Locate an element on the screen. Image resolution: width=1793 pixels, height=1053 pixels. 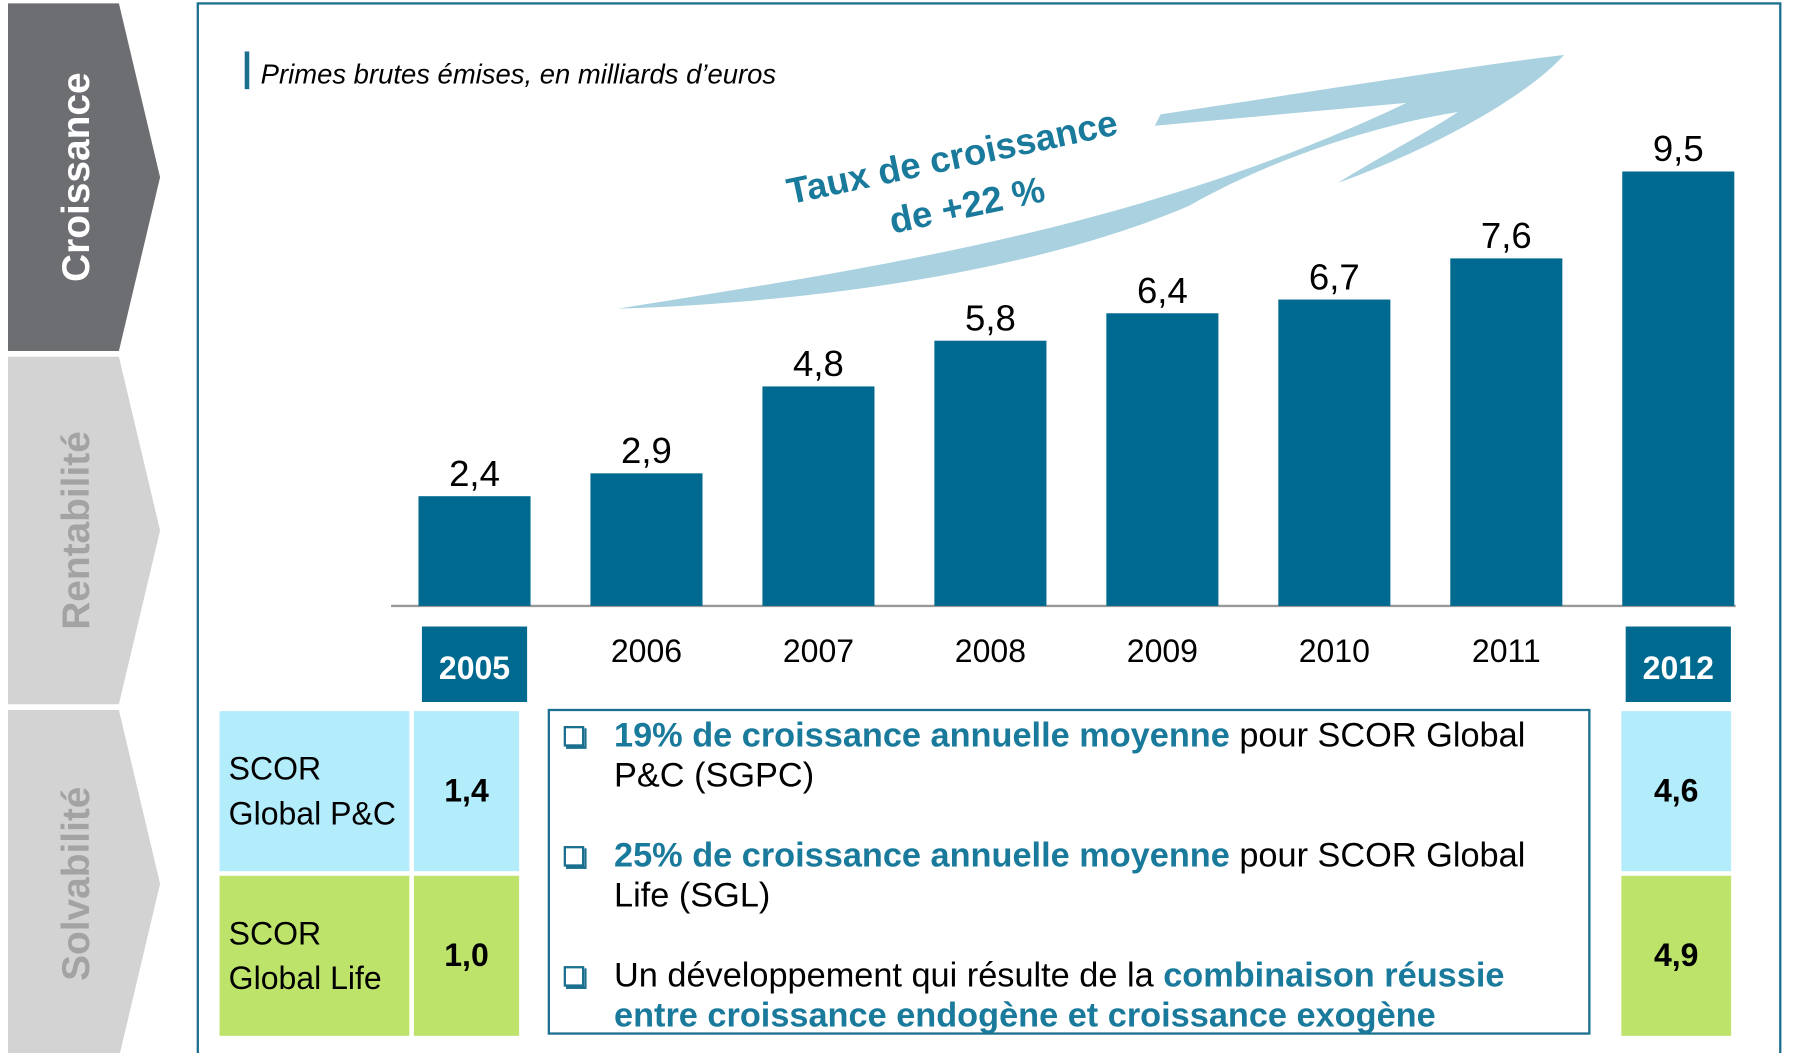
bullet-emphasis: 25% de croissance annuelle moyenne is located at coordinates (922, 855).